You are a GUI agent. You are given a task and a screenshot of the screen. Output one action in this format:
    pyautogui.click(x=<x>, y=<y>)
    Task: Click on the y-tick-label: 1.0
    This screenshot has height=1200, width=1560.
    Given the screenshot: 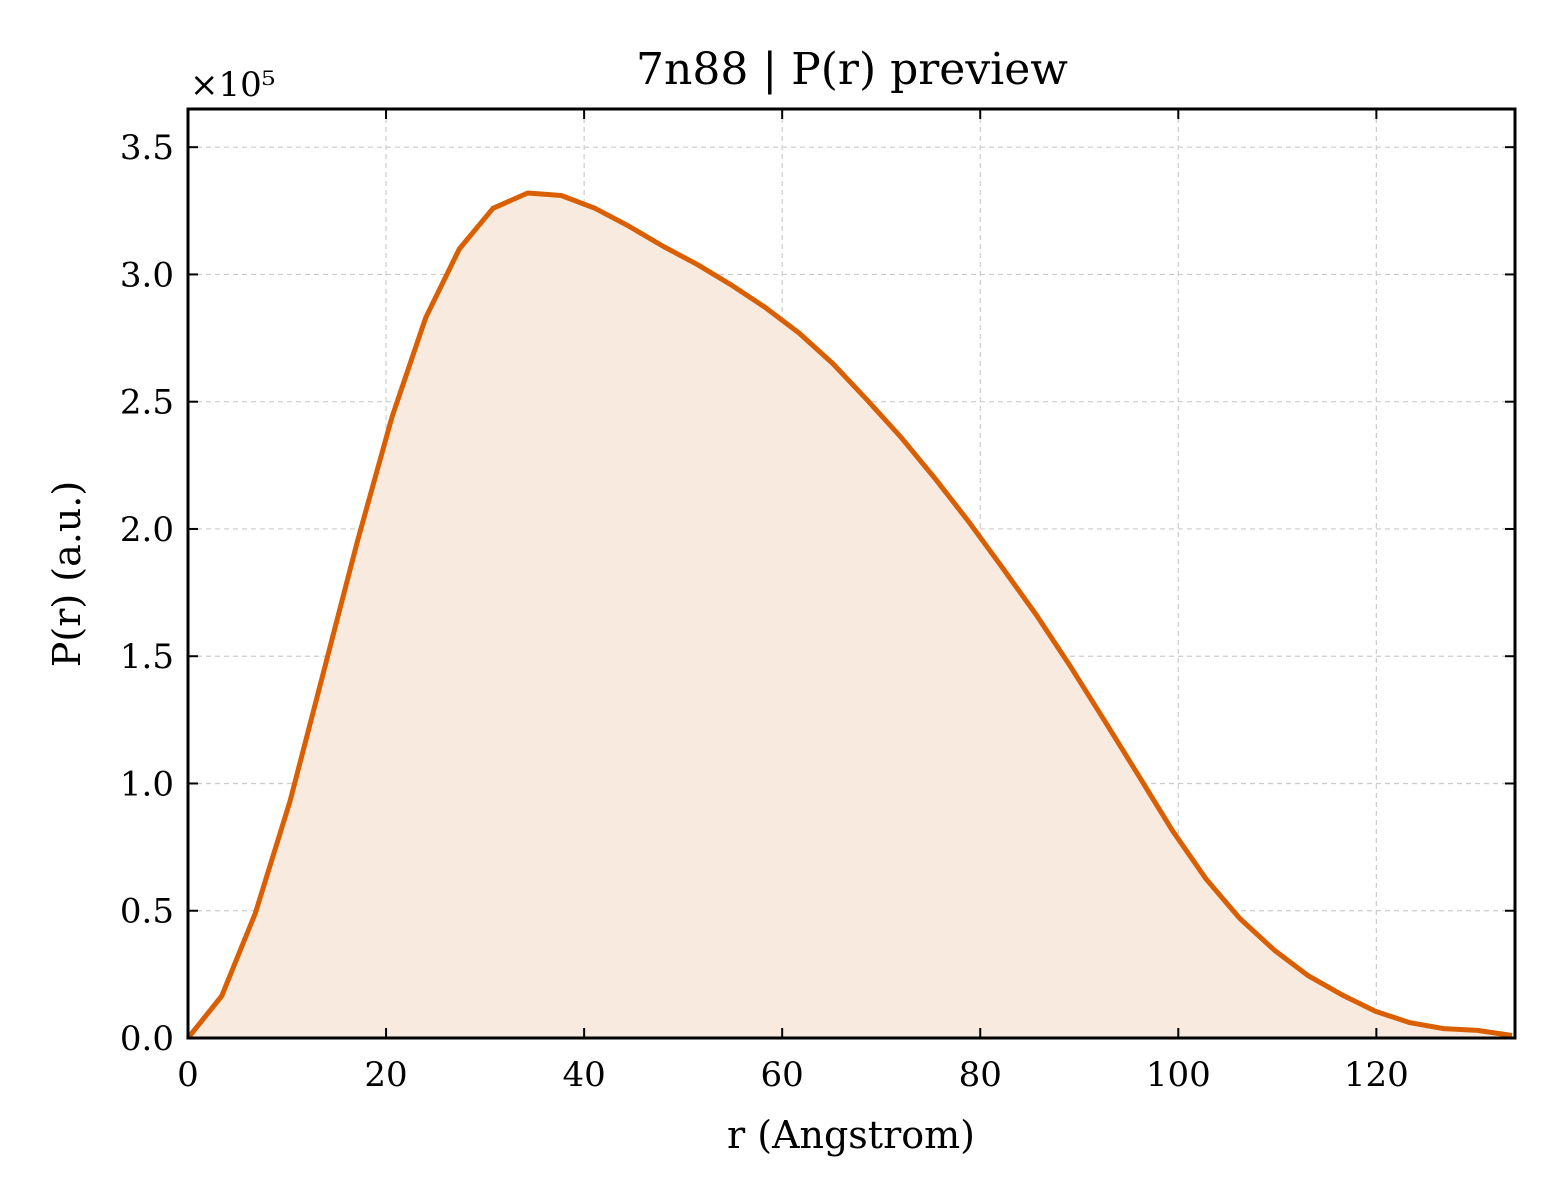 What is the action you would take?
    pyautogui.click(x=147, y=784)
    